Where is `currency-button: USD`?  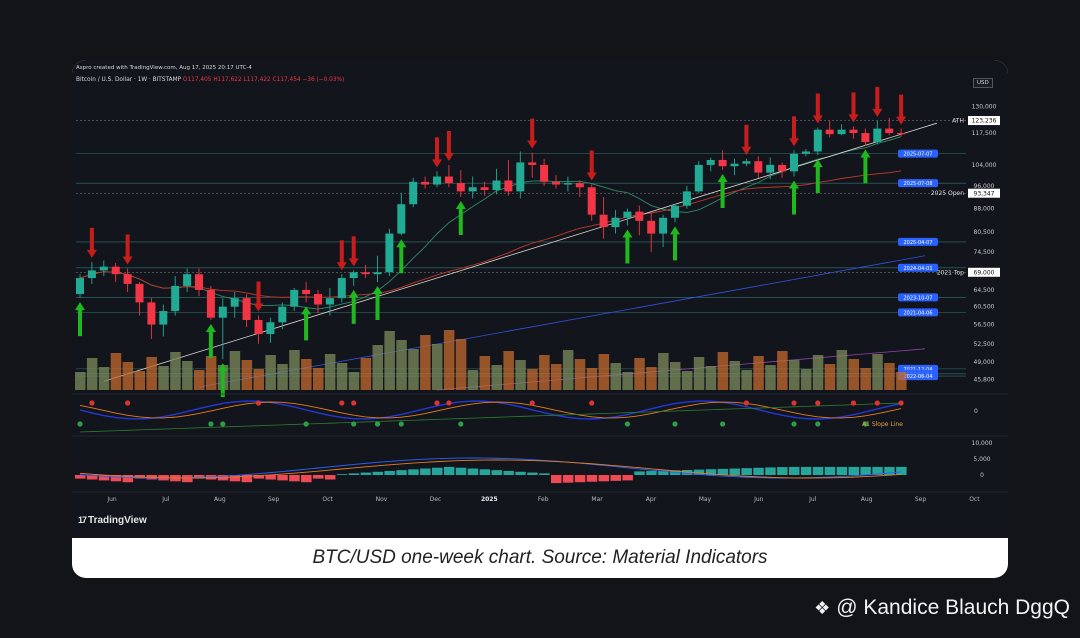
currency-button: USD is located at coordinates (983, 83).